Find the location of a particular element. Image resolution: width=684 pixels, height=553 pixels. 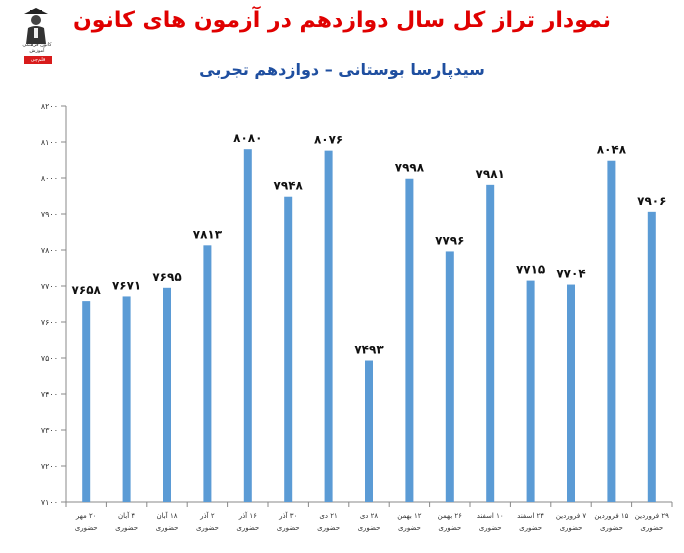

y-tick-label: ۷۷۰۰ is located at coordinates (49, 286).